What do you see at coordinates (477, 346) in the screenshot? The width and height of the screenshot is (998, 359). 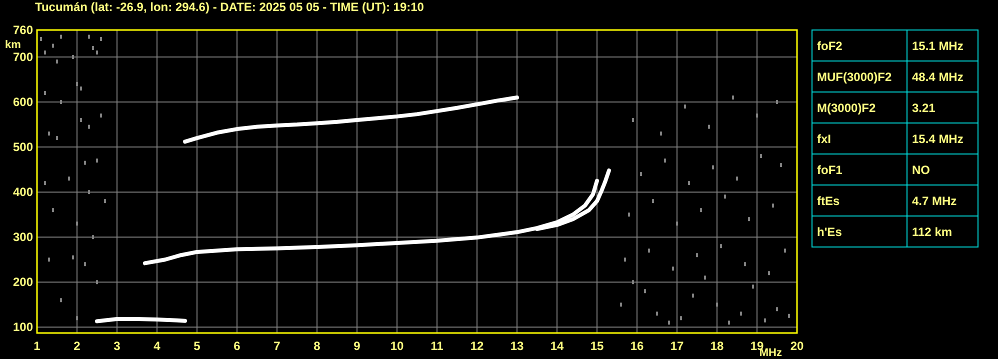 I see `x-tick-label: 12` at bounding box center [477, 346].